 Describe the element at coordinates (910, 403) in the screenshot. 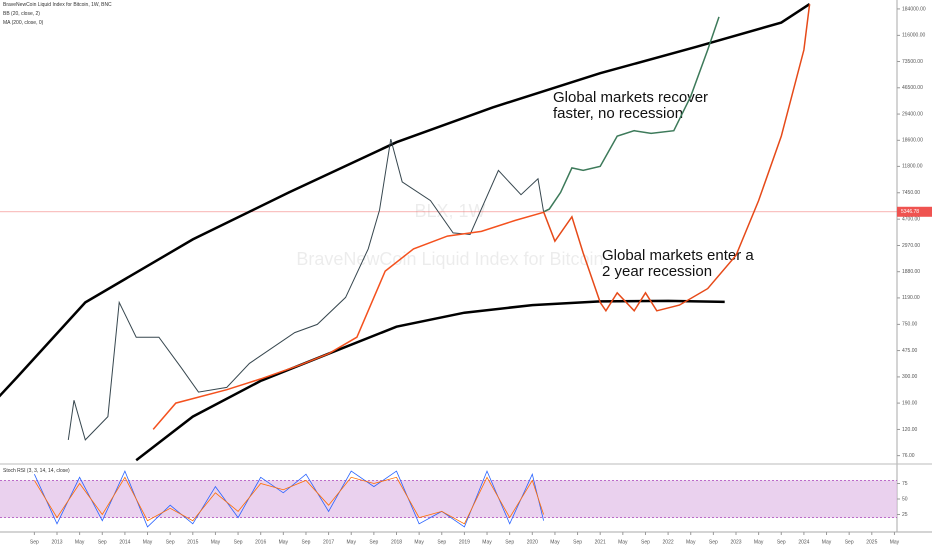

I see `y-tick-label: 190.00` at that location.